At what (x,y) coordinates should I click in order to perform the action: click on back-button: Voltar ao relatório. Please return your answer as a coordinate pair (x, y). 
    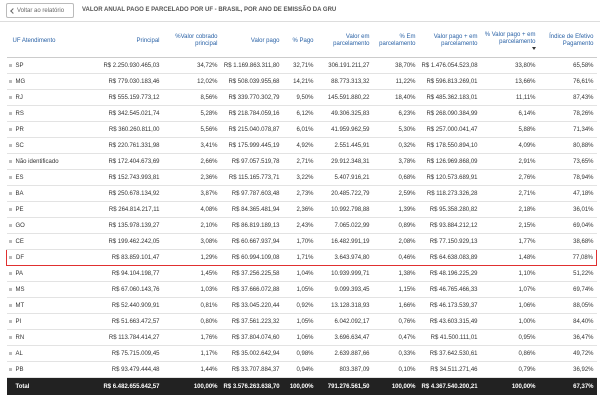
    Looking at the image, I should click on (40, 10).